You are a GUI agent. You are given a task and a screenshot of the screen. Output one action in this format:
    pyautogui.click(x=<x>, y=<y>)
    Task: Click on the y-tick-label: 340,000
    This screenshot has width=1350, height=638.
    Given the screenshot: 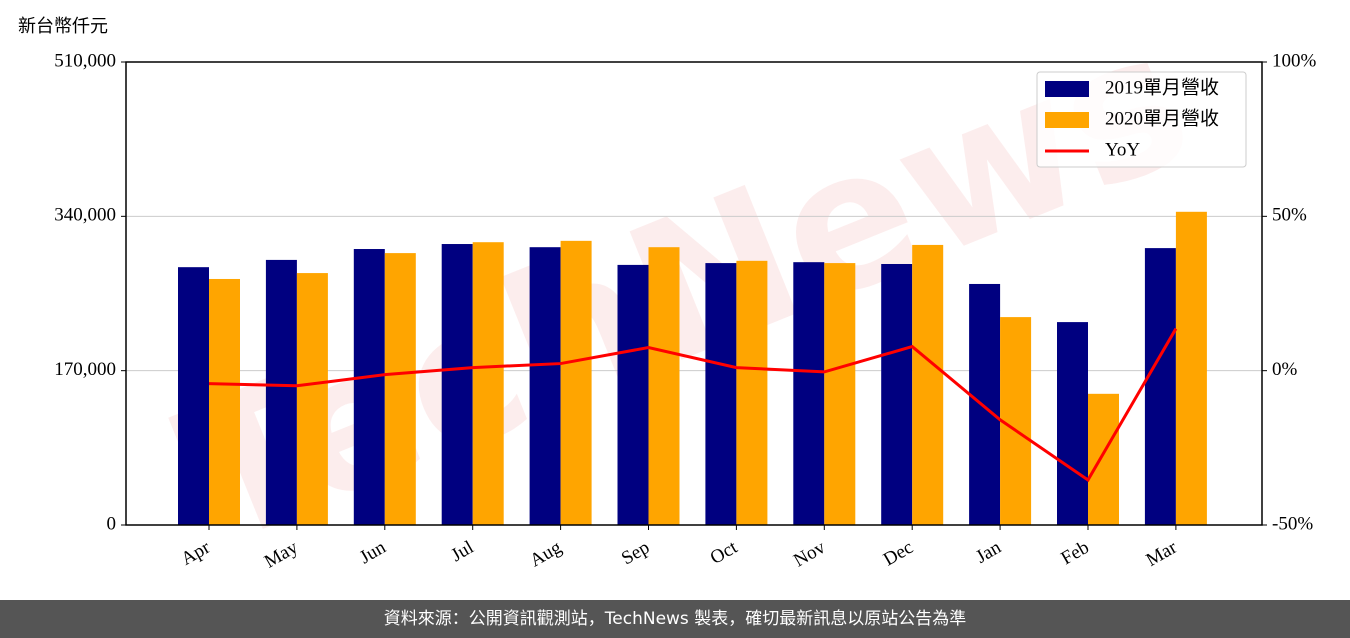 What is the action you would take?
    pyautogui.click(x=85, y=215)
    